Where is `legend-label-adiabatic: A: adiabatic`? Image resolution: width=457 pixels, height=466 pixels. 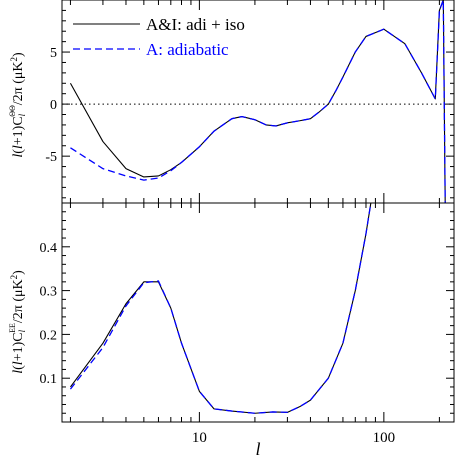 legend-label-adiabatic: A: adiabatic is located at coordinates (187, 49).